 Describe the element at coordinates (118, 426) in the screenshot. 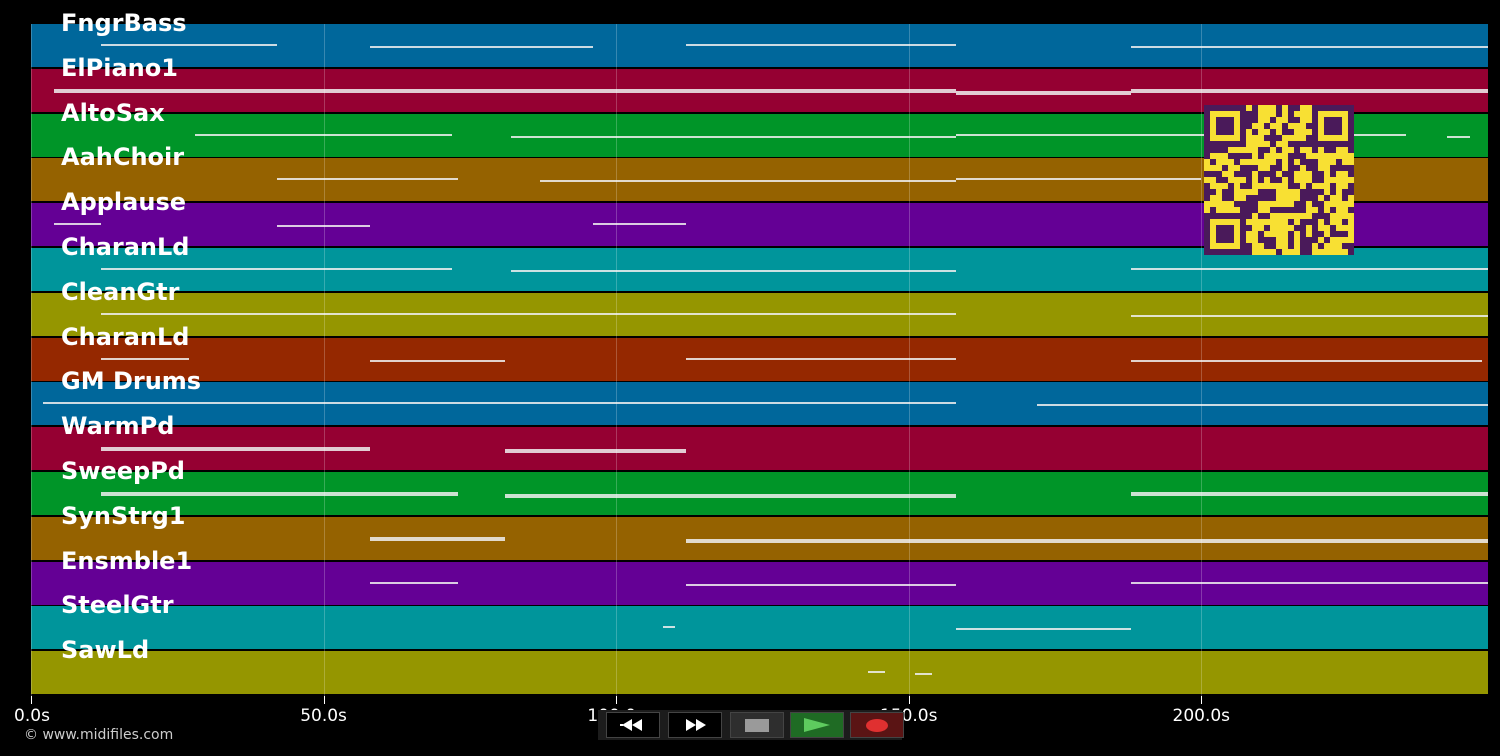

I see `track-label: WarmPd` at that location.